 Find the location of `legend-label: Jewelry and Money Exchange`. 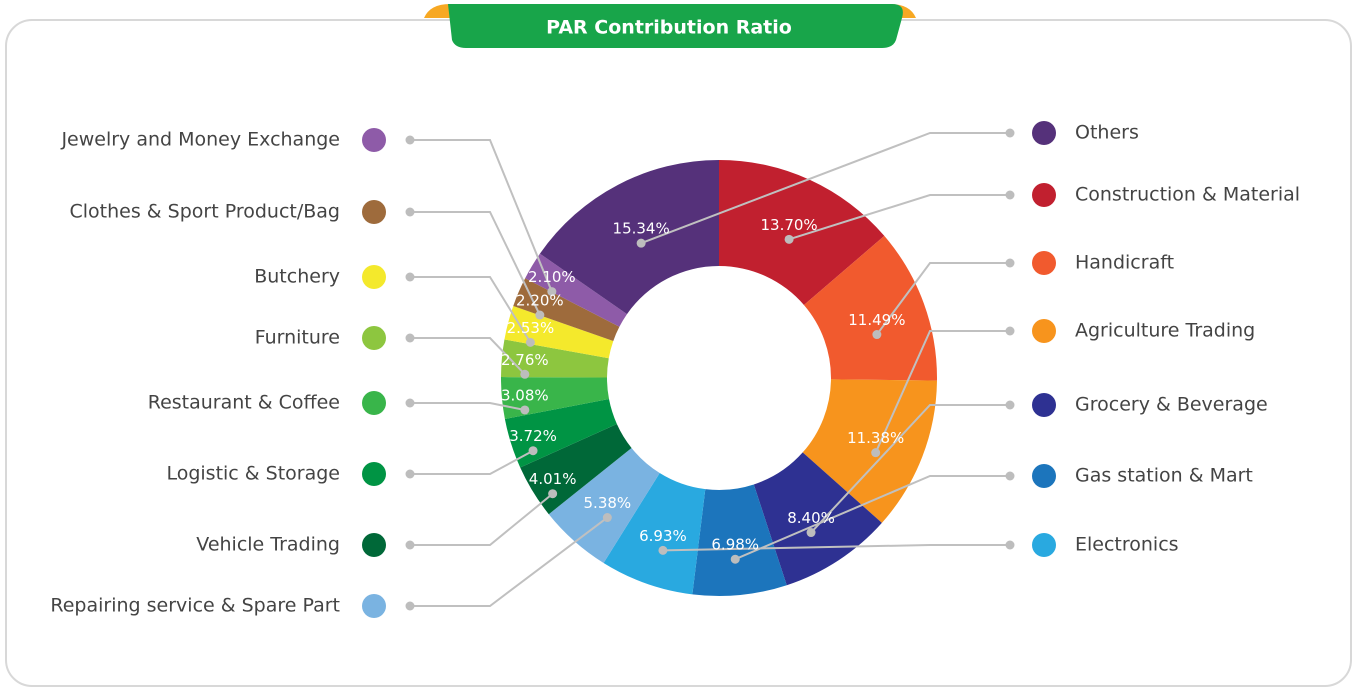

legend-label: Jewelry and Money Exchange is located at coordinates (200, 140).